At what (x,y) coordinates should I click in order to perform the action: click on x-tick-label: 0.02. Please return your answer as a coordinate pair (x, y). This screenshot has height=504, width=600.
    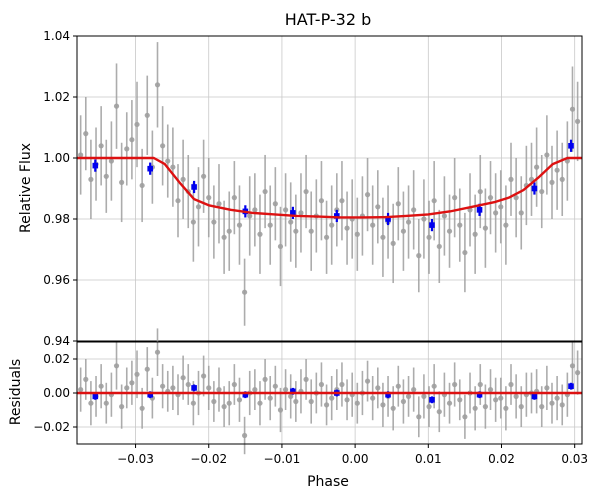
    Looking at the image, I should click on (501, 459).